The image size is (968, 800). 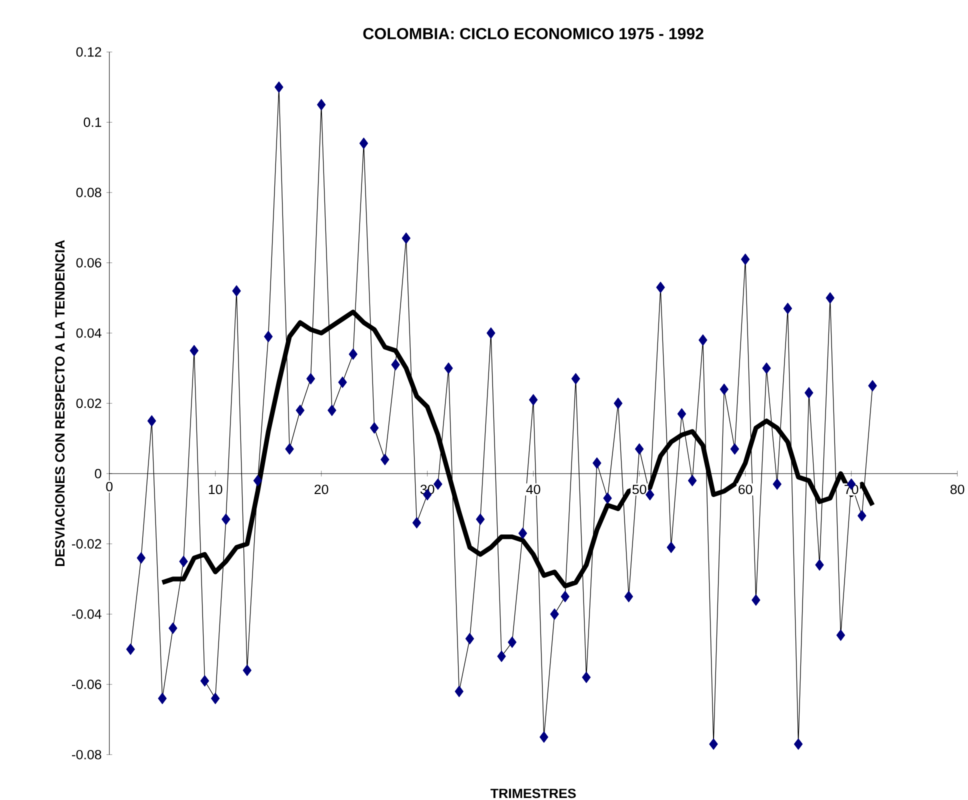 I want to click on y-tick-label: -0.08, so click(x=87, y=755).